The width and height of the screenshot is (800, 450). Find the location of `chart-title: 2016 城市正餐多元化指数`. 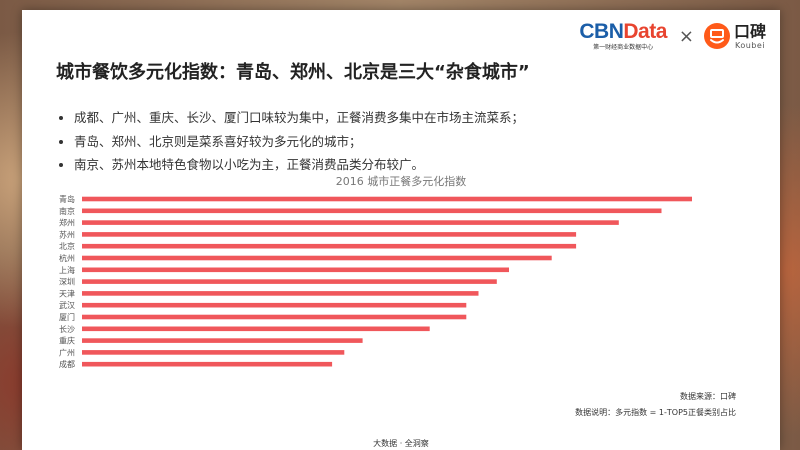

chart-title: 2016 城市正餐多元化指数 is located at coordinates (401, 181).